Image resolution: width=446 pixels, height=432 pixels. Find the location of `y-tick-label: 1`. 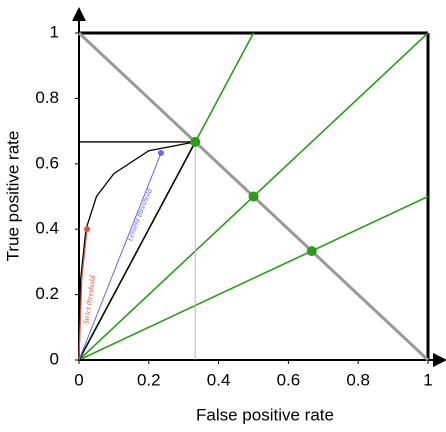

y-tick-label: 1 is located at coordinates (54, 31).